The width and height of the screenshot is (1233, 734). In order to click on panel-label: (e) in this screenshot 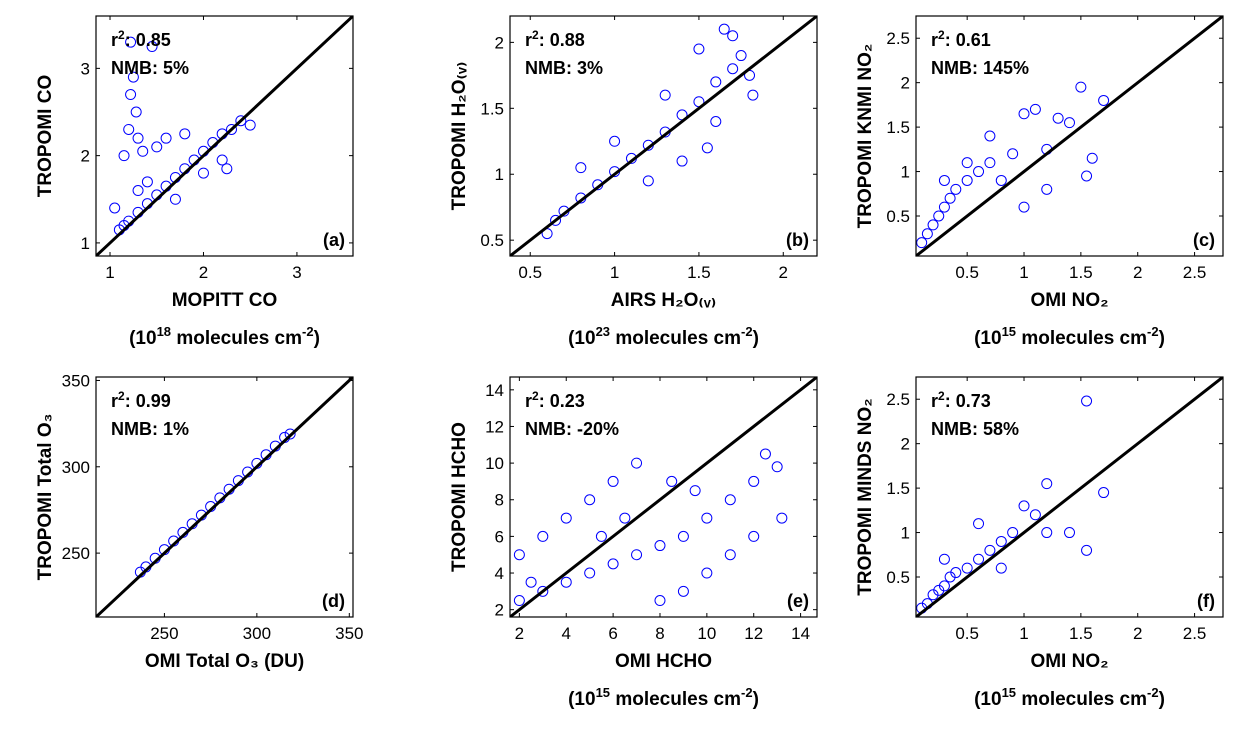, I will do `click(798, 601)`.